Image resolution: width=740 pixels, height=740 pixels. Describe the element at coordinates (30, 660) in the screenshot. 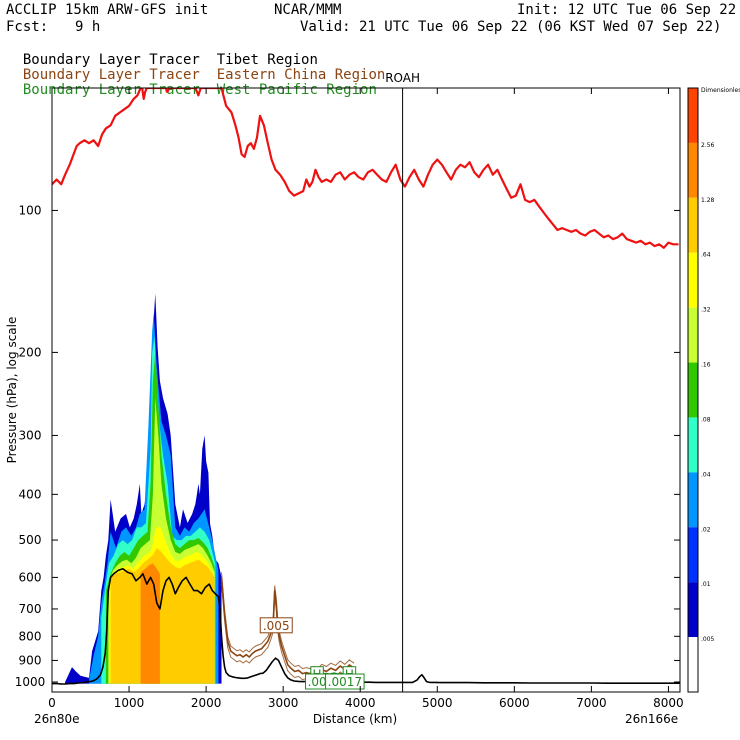

I see `y-tick-label-8: 900` at that location.